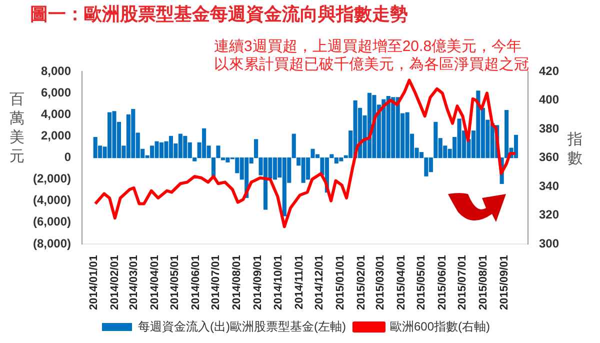 The height and width of the screenshot is (343, 600). I want to click on x-tick-label: 2014/07/01, so click(216, 282).